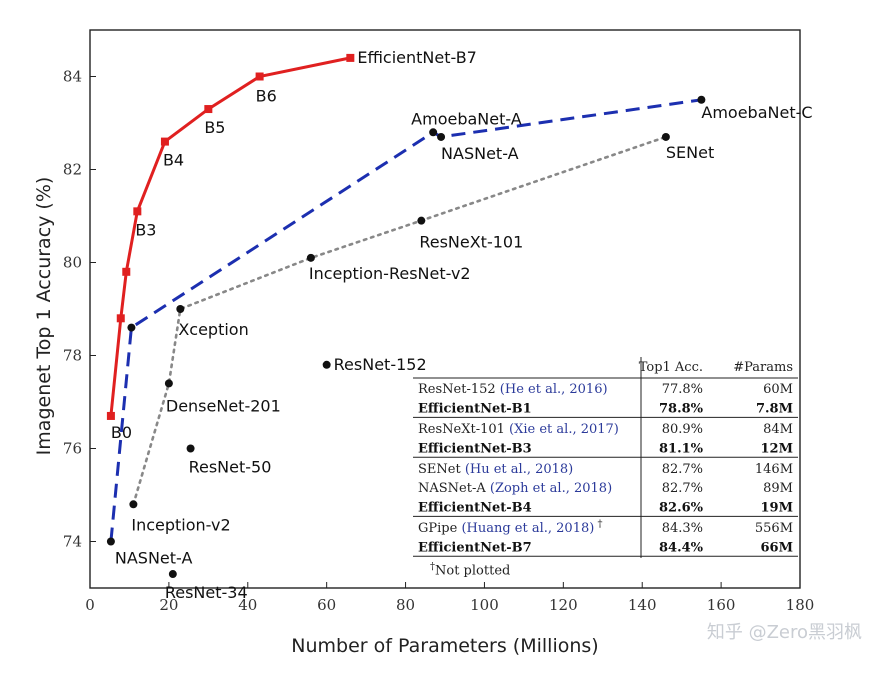  What do you see at coordinates (72, 263) in the screenshot?
I see `y-tick-label: 80` at bounding box center [72, 263].